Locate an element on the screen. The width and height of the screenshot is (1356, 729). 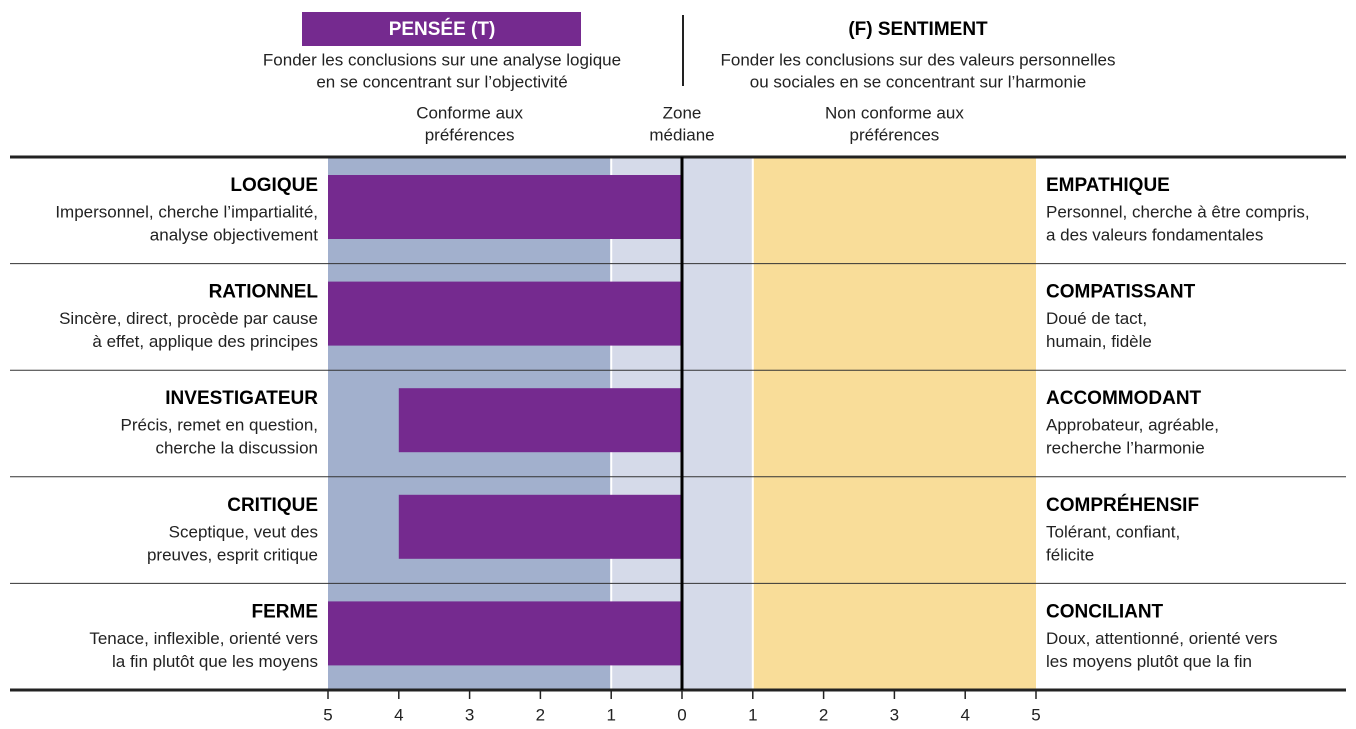
left-description: analyse objectivement is located at coordinates (234, 234).